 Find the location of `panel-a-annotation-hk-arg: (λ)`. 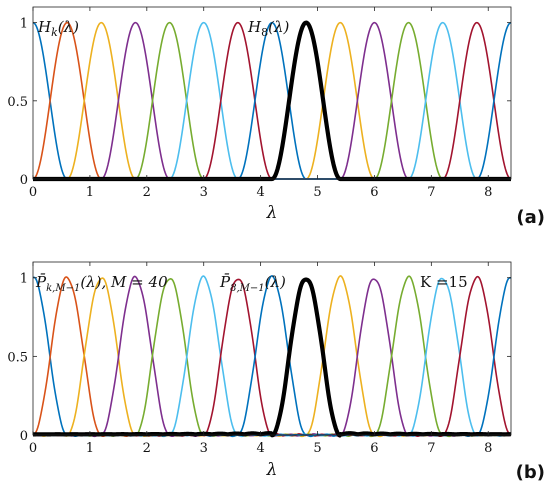

panel-a-annotation-hk-arg: (λ) is located at coordinates (68, 27).